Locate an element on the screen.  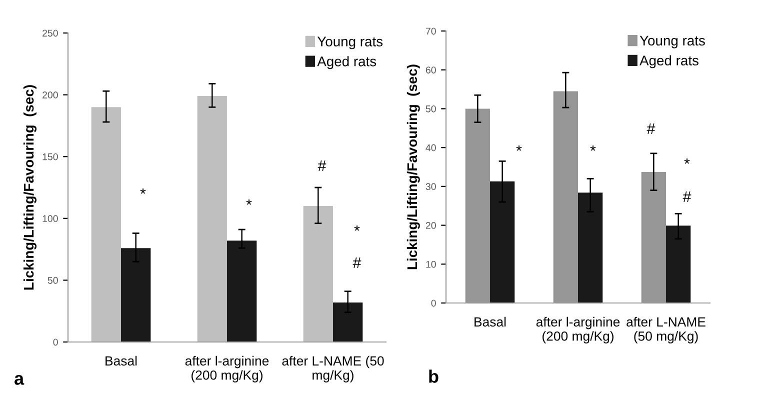
y-tick-label: 200 is located at coordinates (50, 95).